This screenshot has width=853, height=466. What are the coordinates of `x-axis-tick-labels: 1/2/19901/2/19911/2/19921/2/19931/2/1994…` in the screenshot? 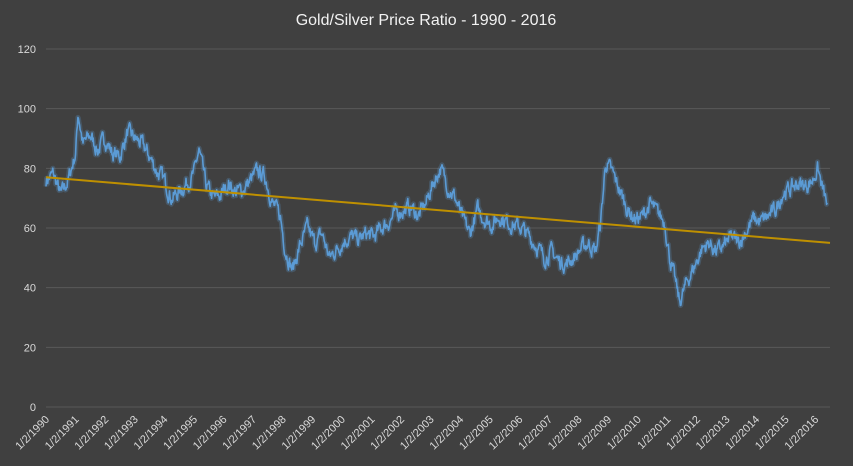 It's located at (417, 433).